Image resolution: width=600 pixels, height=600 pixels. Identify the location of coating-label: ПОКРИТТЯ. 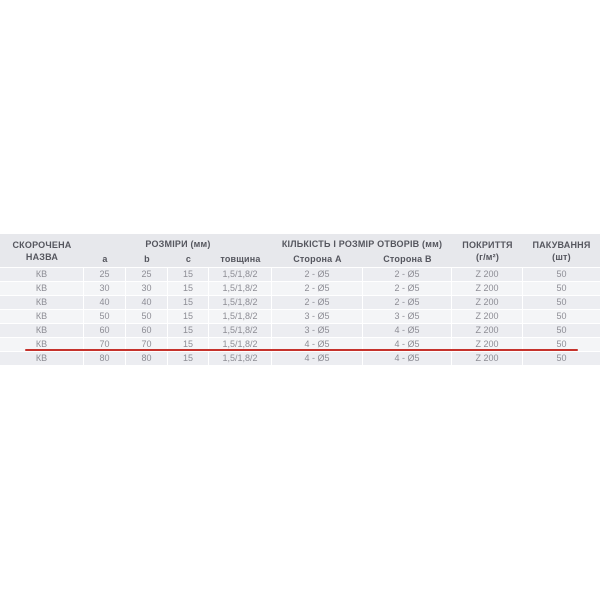
(487, 244).